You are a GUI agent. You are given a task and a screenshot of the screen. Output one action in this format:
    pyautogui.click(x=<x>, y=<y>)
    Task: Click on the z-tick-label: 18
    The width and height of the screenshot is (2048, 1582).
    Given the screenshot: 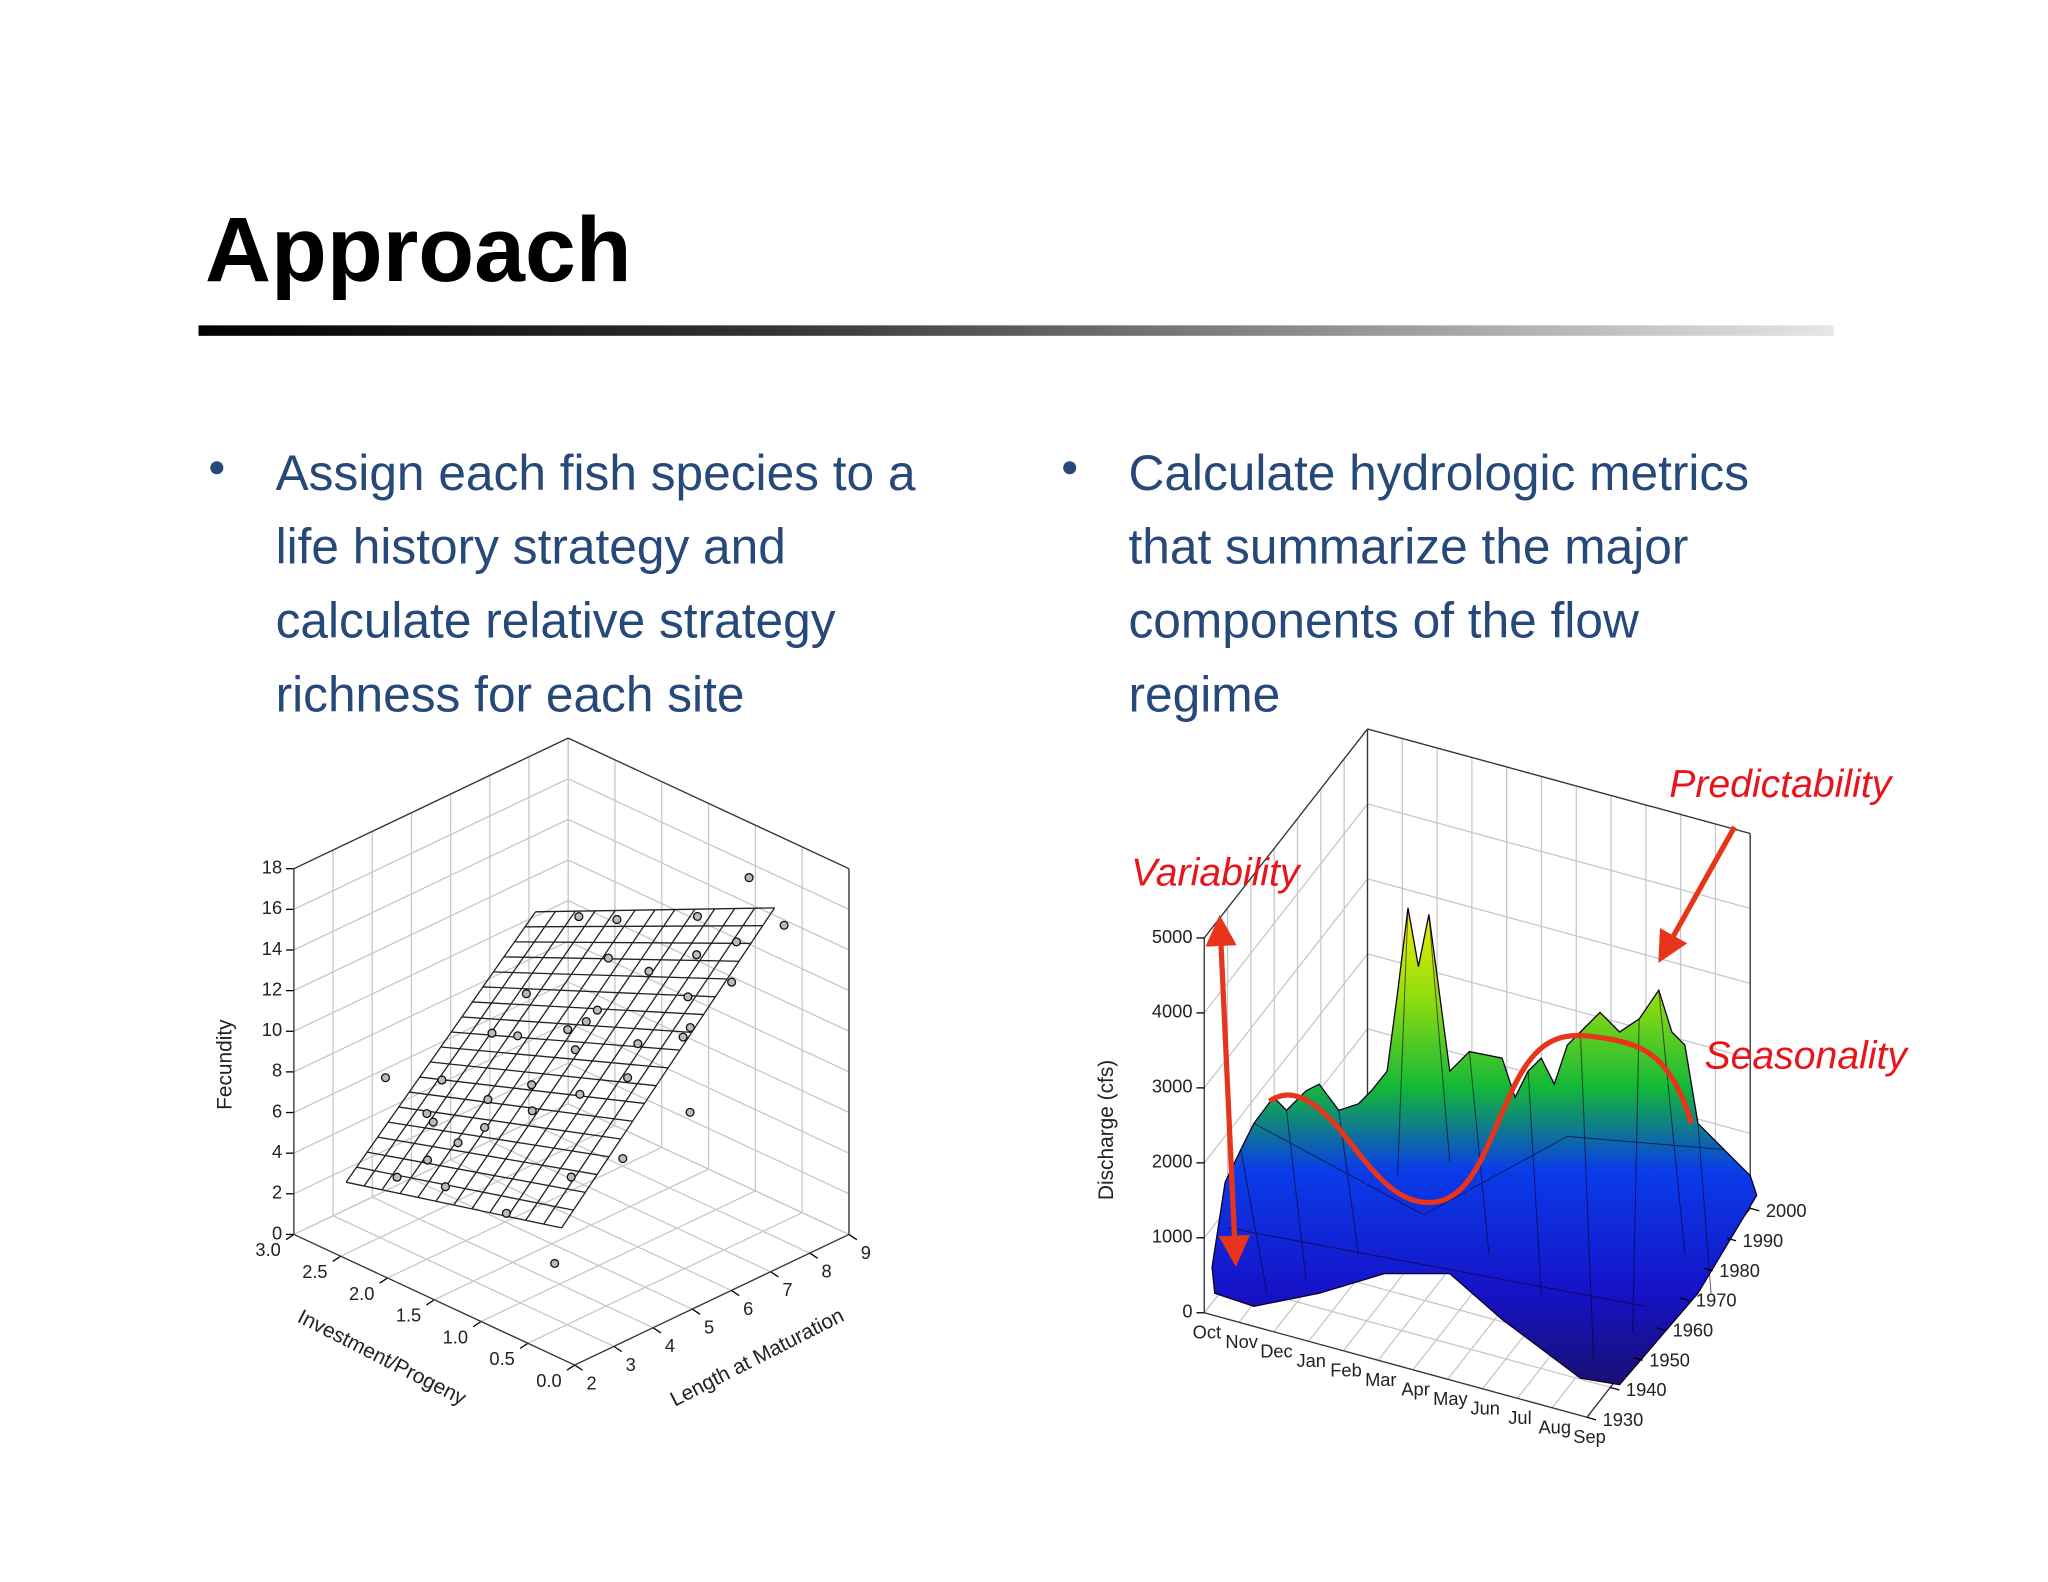 What is the action you would take?
    pyautogui.click(x=272, y=867)
    